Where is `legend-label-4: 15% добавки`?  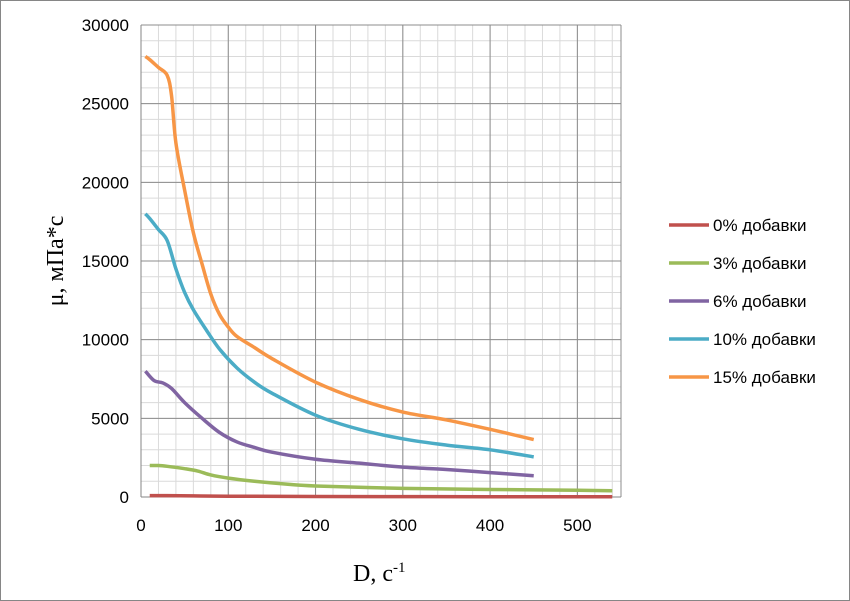 legend-label-4: 15% добавки is located at coordinates (764, 377).